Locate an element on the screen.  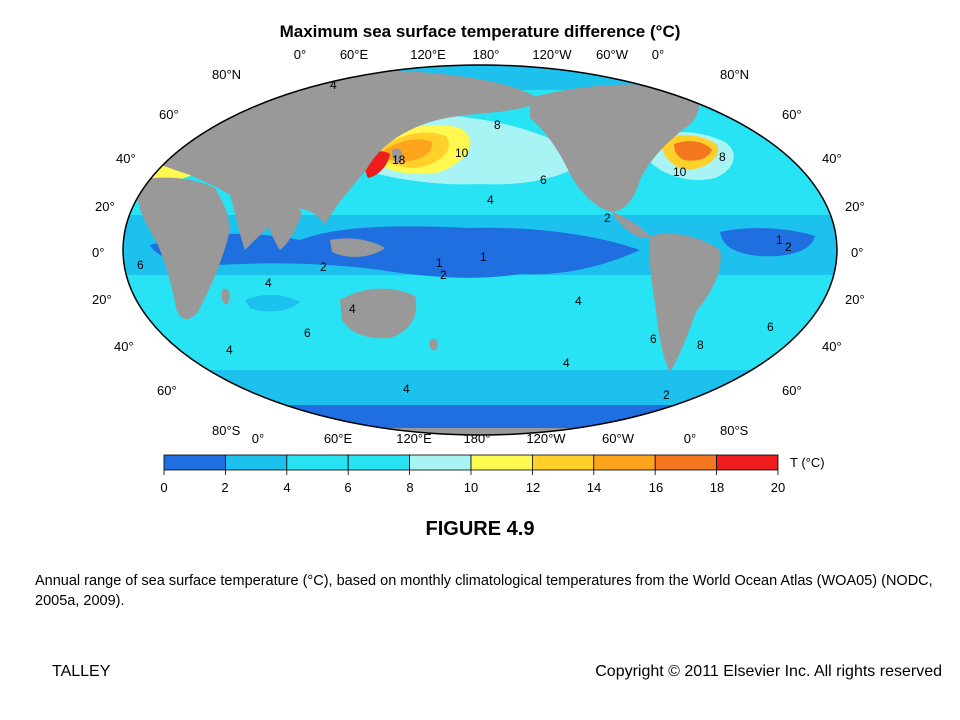
colorbar-tick-label: 14 is located at coordinates (594, 487).